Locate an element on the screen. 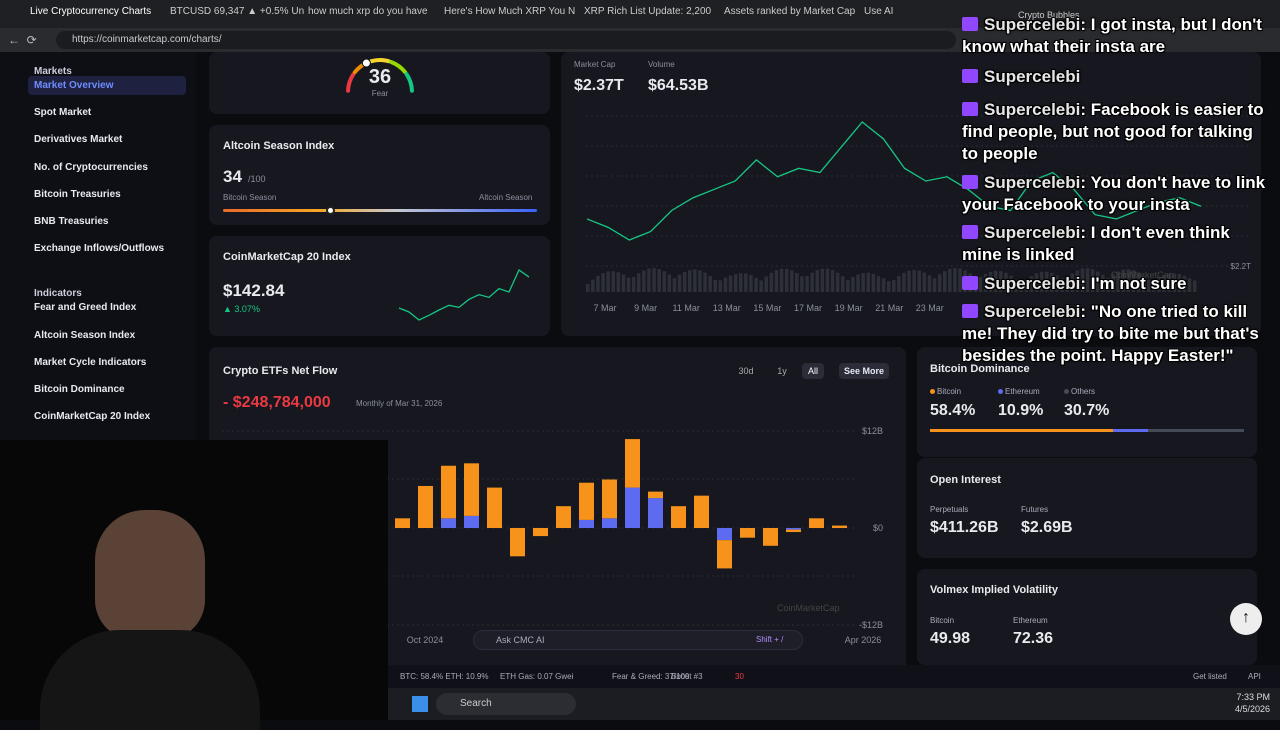 This screenshot has height=730, width=1280. scroll-top: ↑ is located at coordinates (1246, 619).